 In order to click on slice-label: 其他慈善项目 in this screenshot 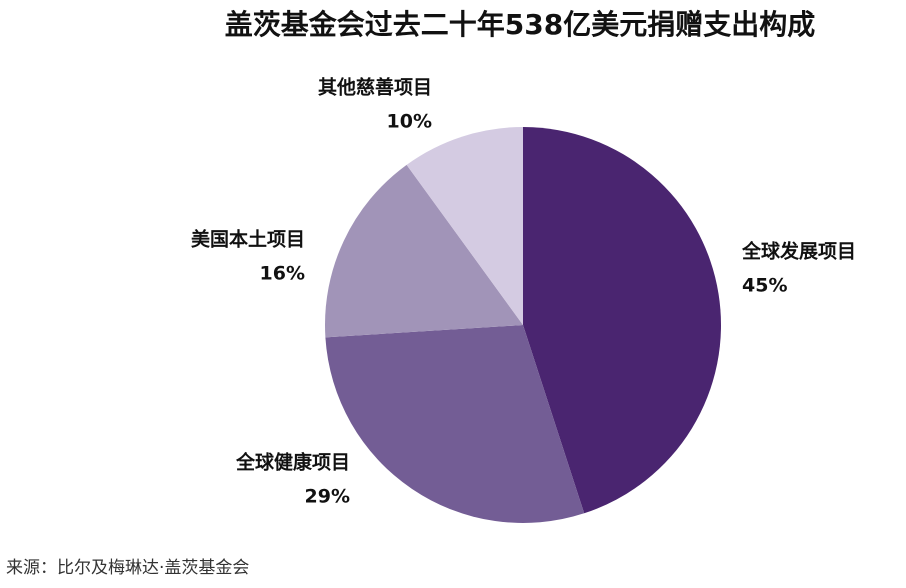, I will do `click(375, 87)`.